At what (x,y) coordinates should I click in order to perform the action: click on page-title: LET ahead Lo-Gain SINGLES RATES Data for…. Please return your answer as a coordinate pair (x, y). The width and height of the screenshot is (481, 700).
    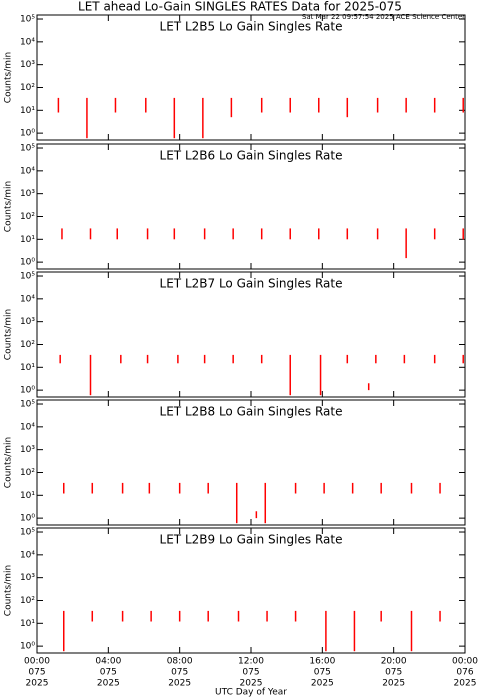
    Looking at the image, I should click on (240, 7).